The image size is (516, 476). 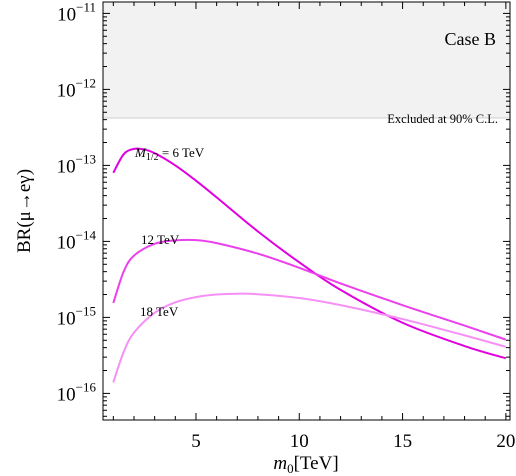 What do you see at coordinates (505, 441) in the screenshot?
I see `x-tick-label: 20` at bounding box center [505, 441].